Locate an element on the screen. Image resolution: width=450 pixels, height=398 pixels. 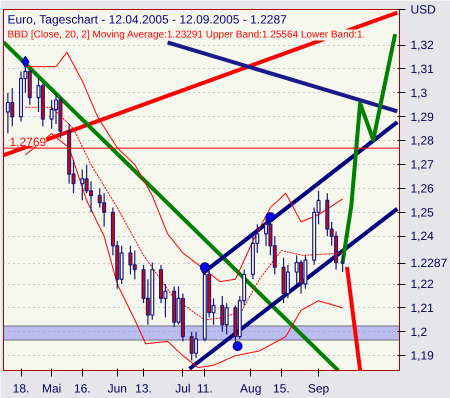
ref-line-label: 1,2769 is located at coordinates (28, 142).